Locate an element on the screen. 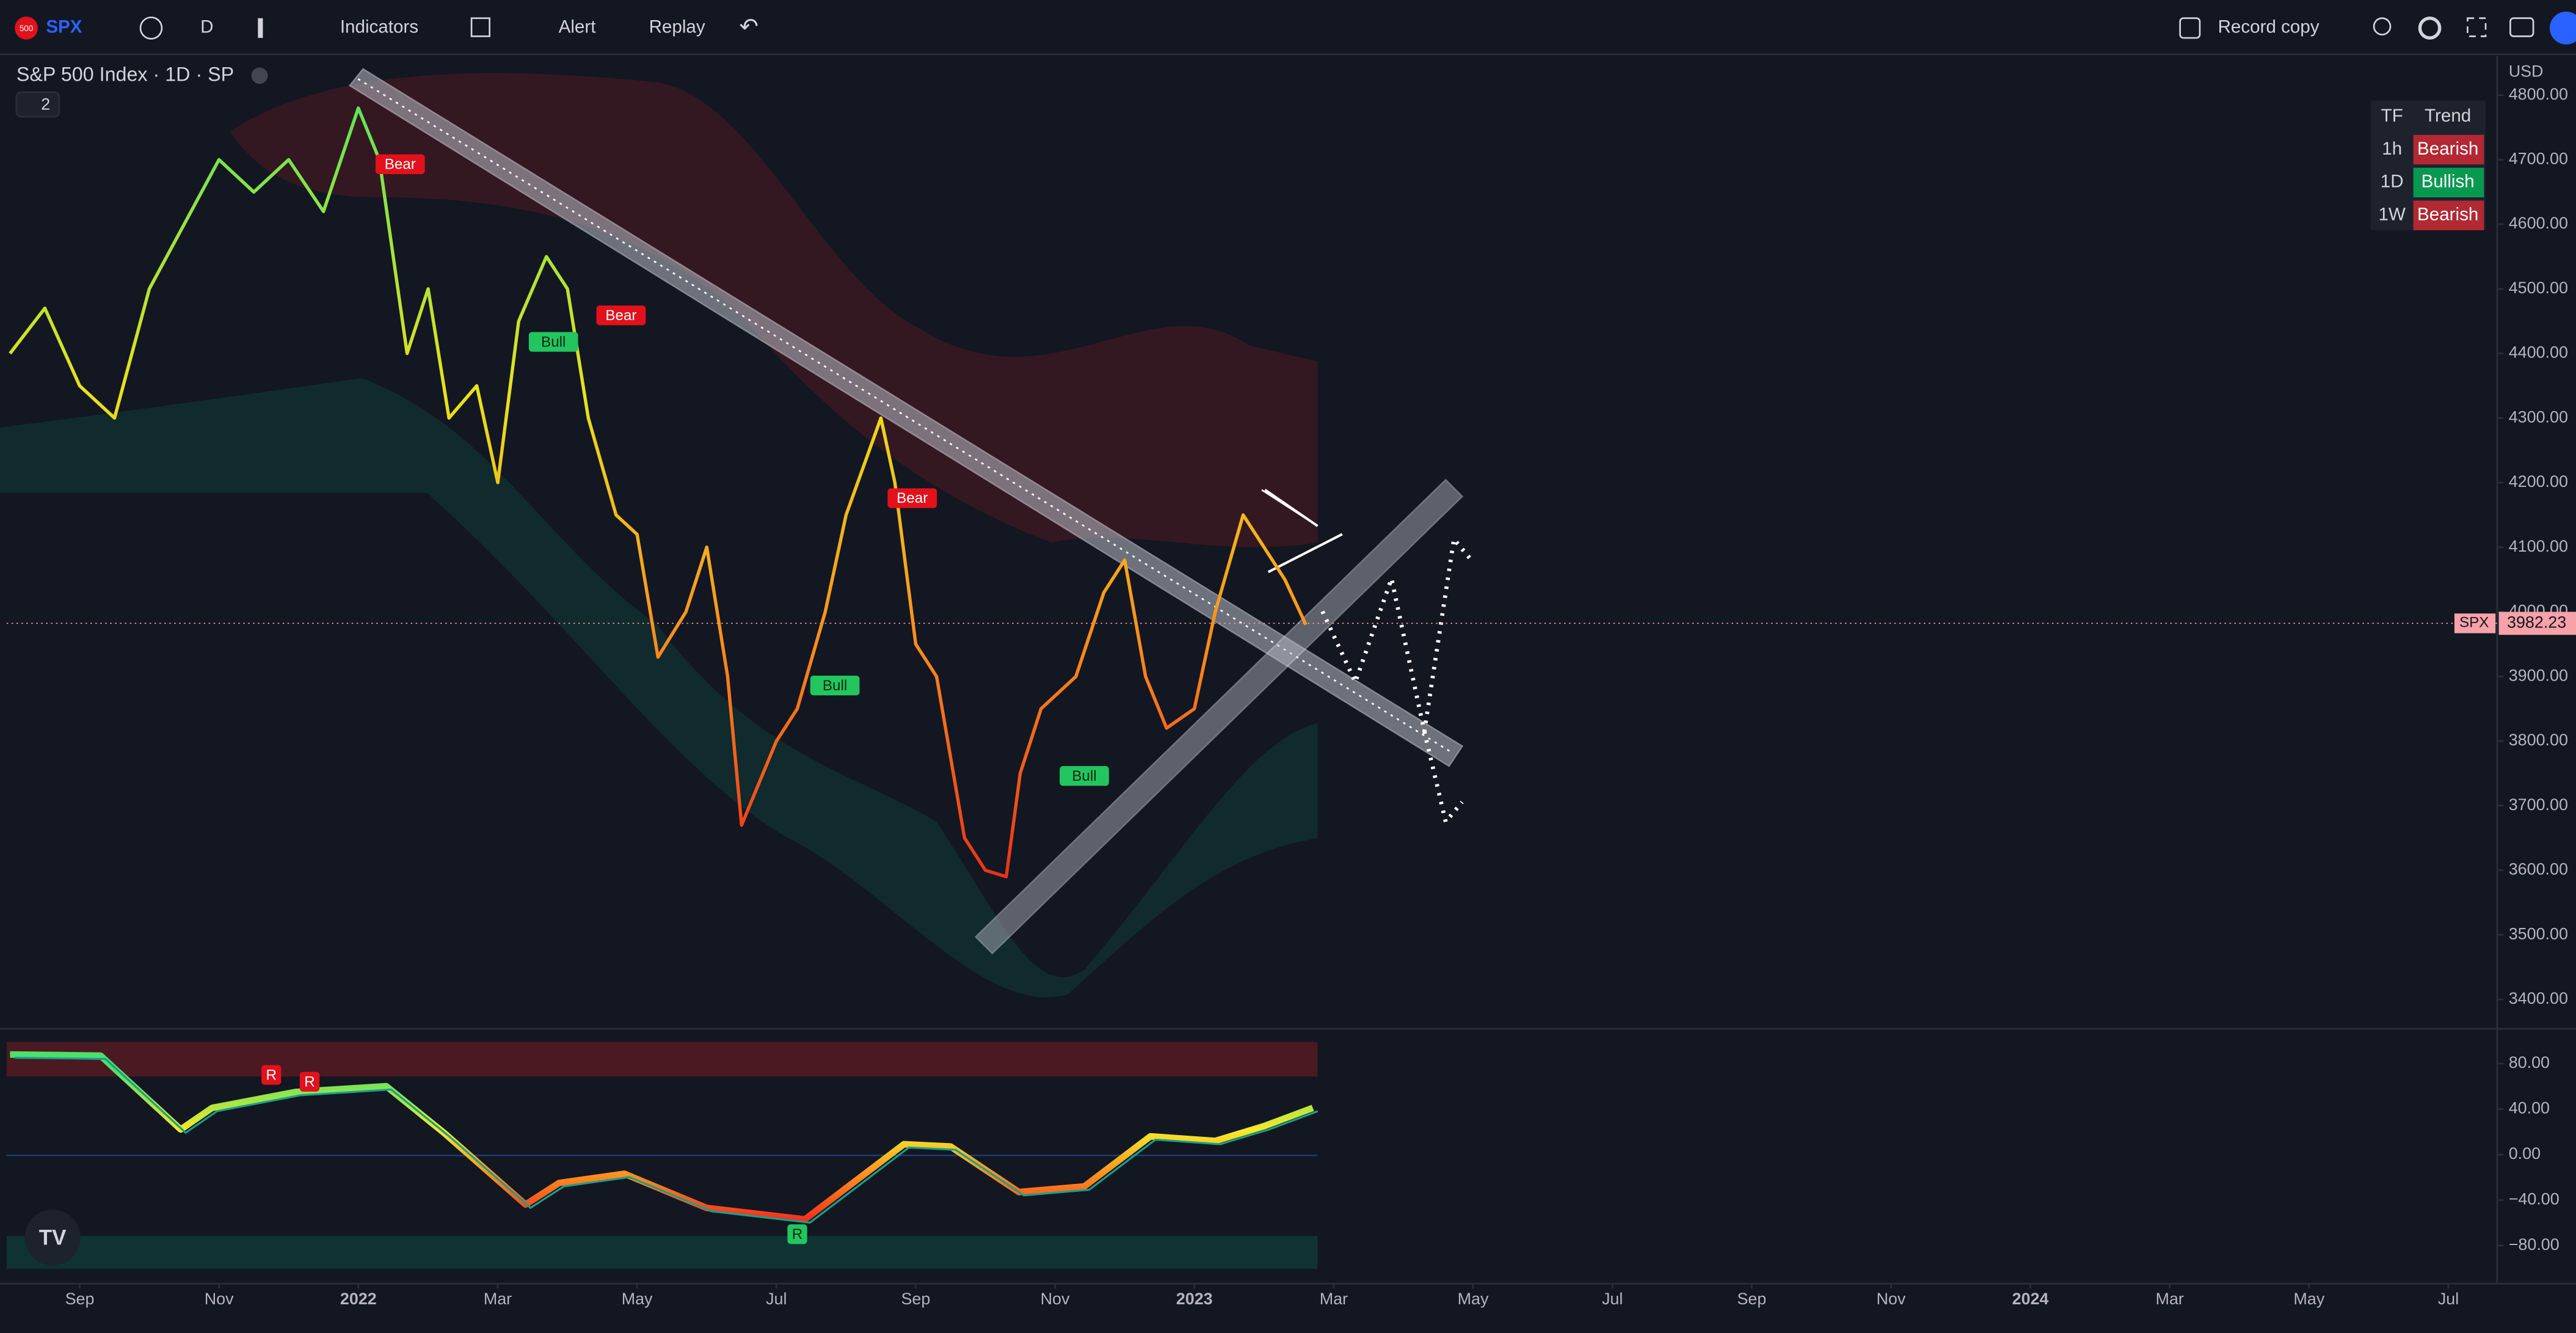 The image size is (2576, 1333). uptrend-channel is located at coordinates (1219, 716).